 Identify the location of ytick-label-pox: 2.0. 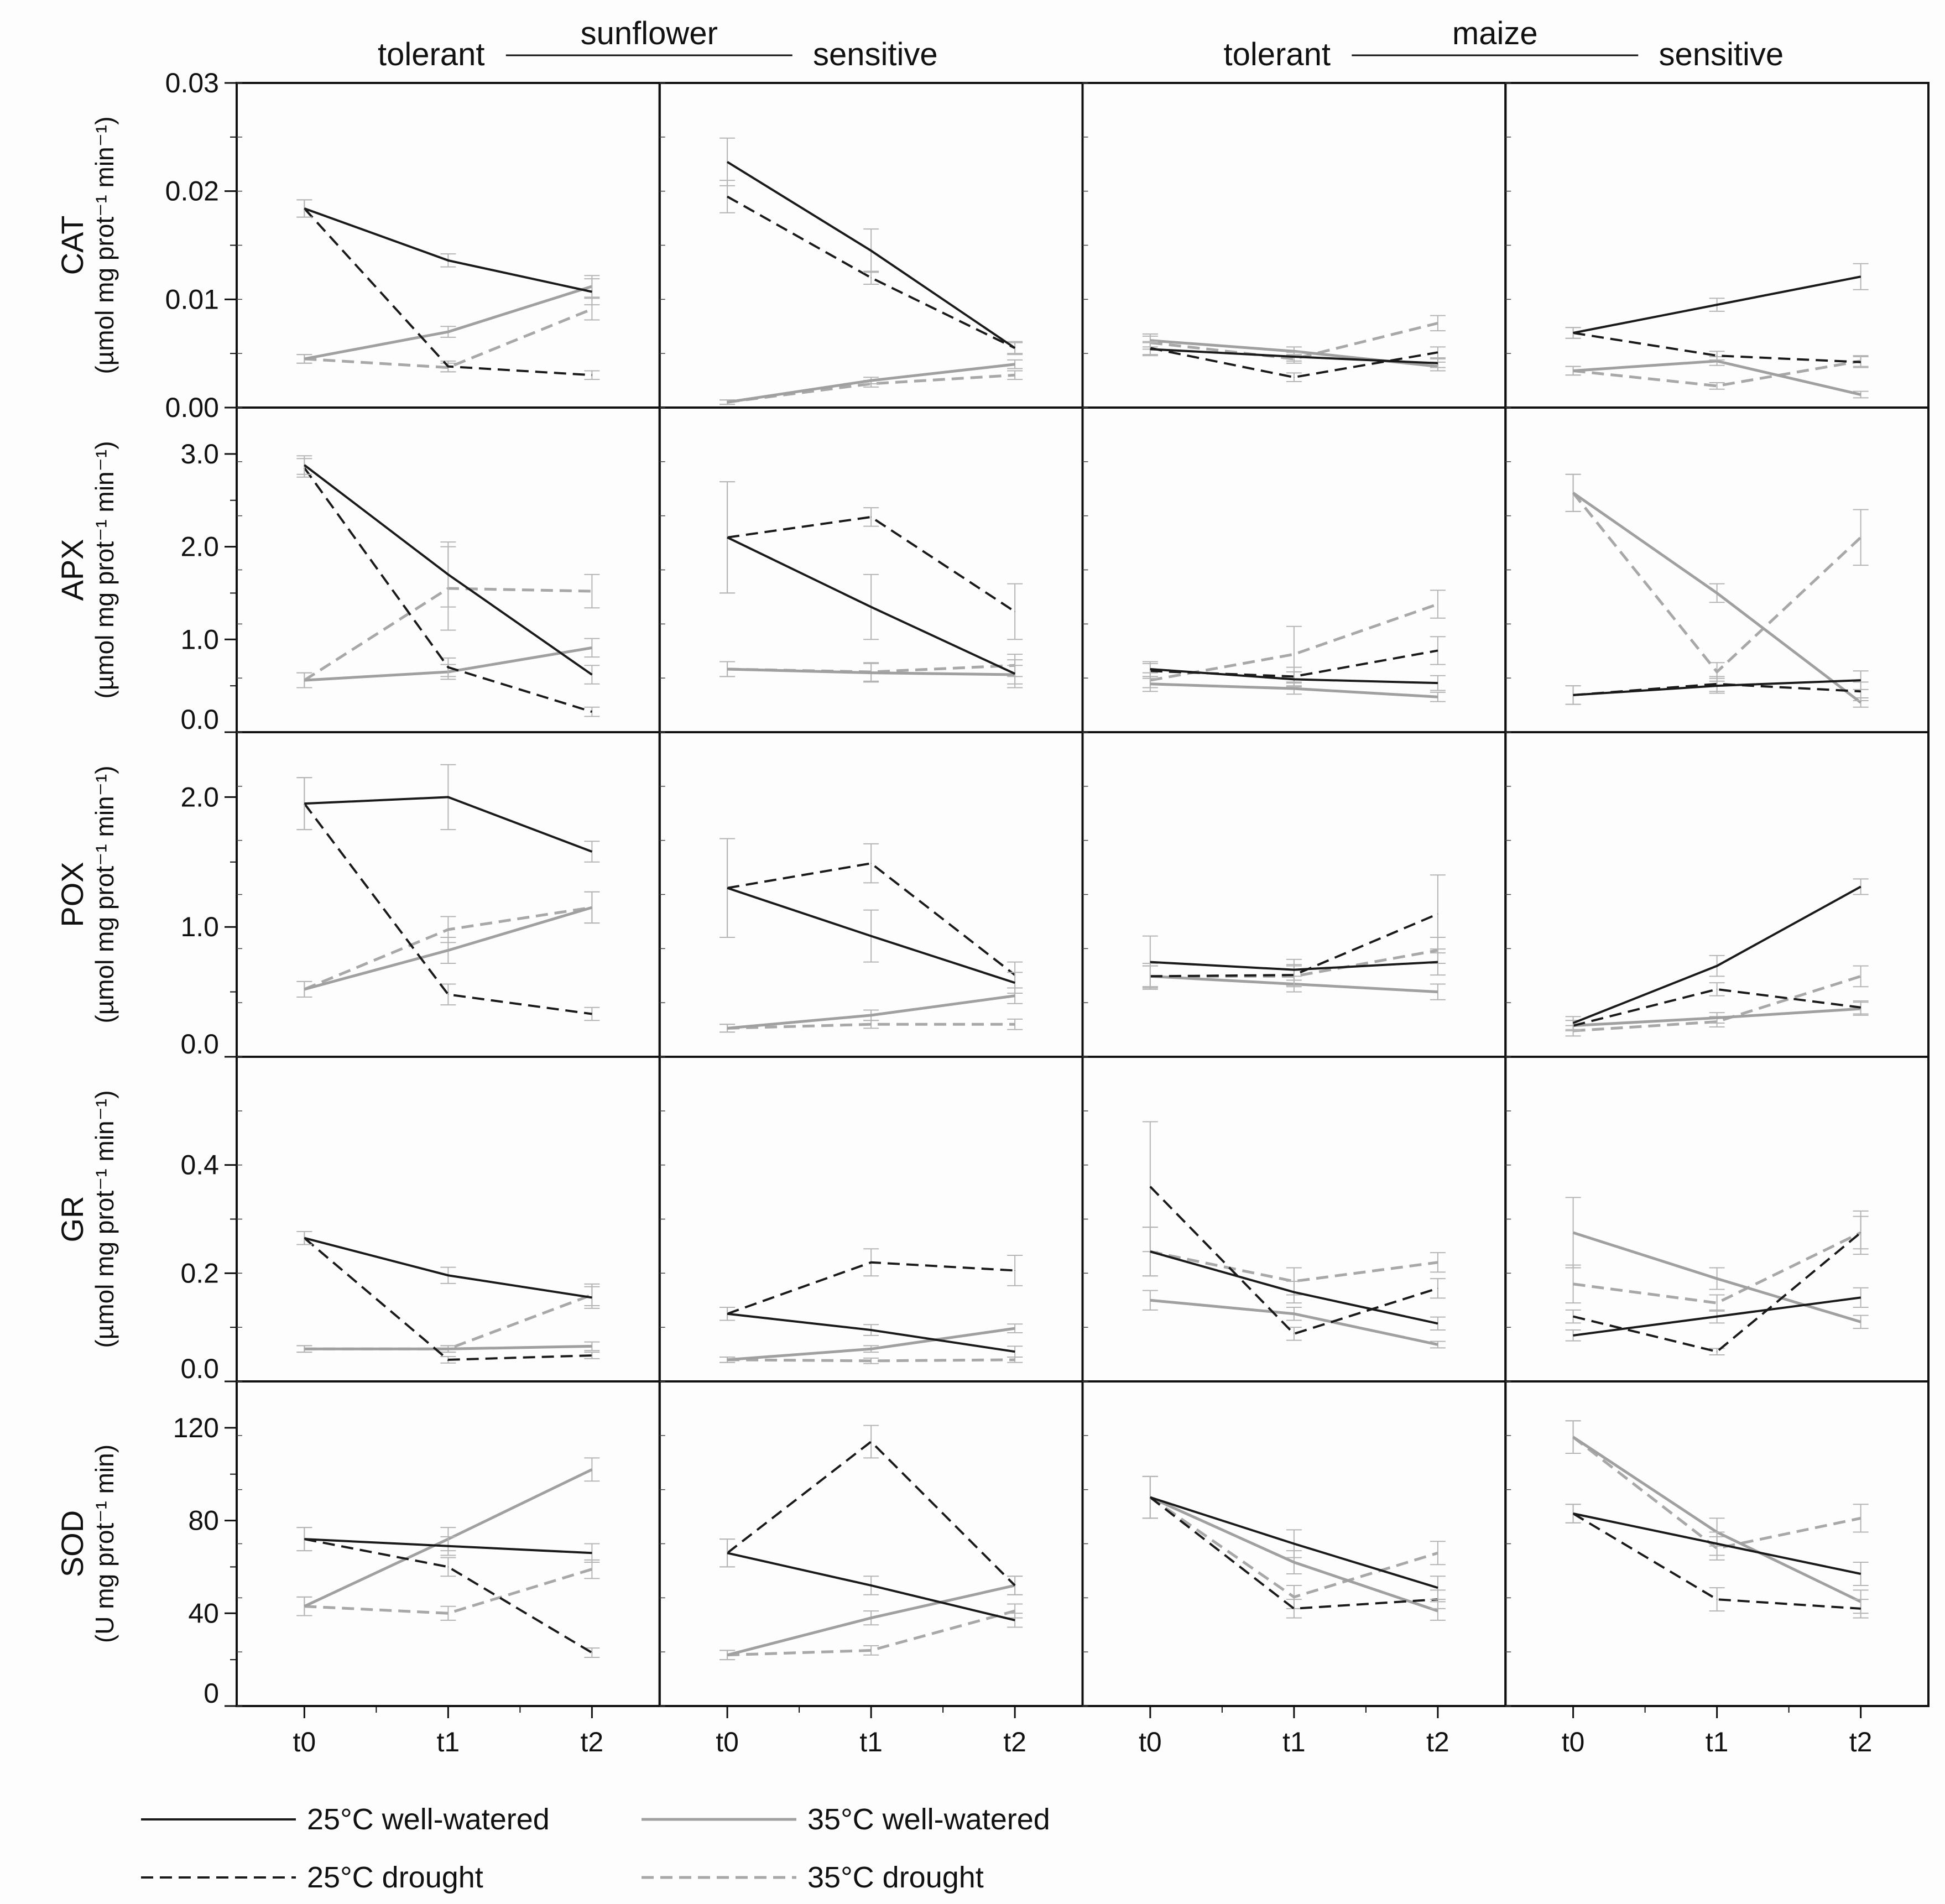
(199, 797).